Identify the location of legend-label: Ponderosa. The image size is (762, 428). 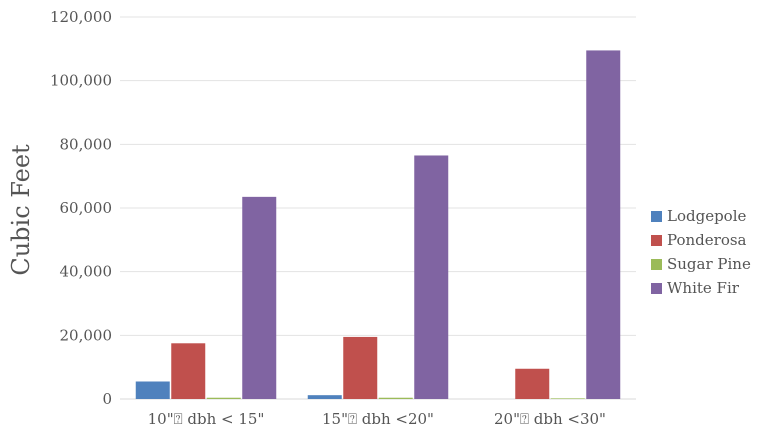
(707, 240).